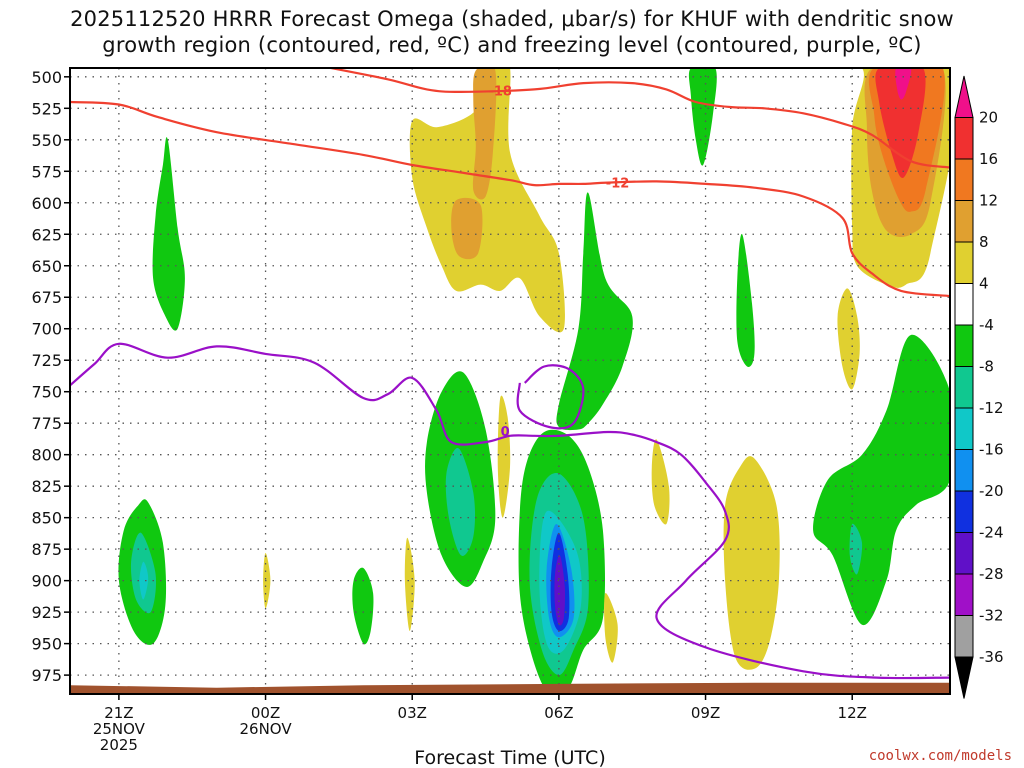 The width and height of the screenshot is (1024, 768). I want to click on omega-region-green-small-left, so click(363, 606).